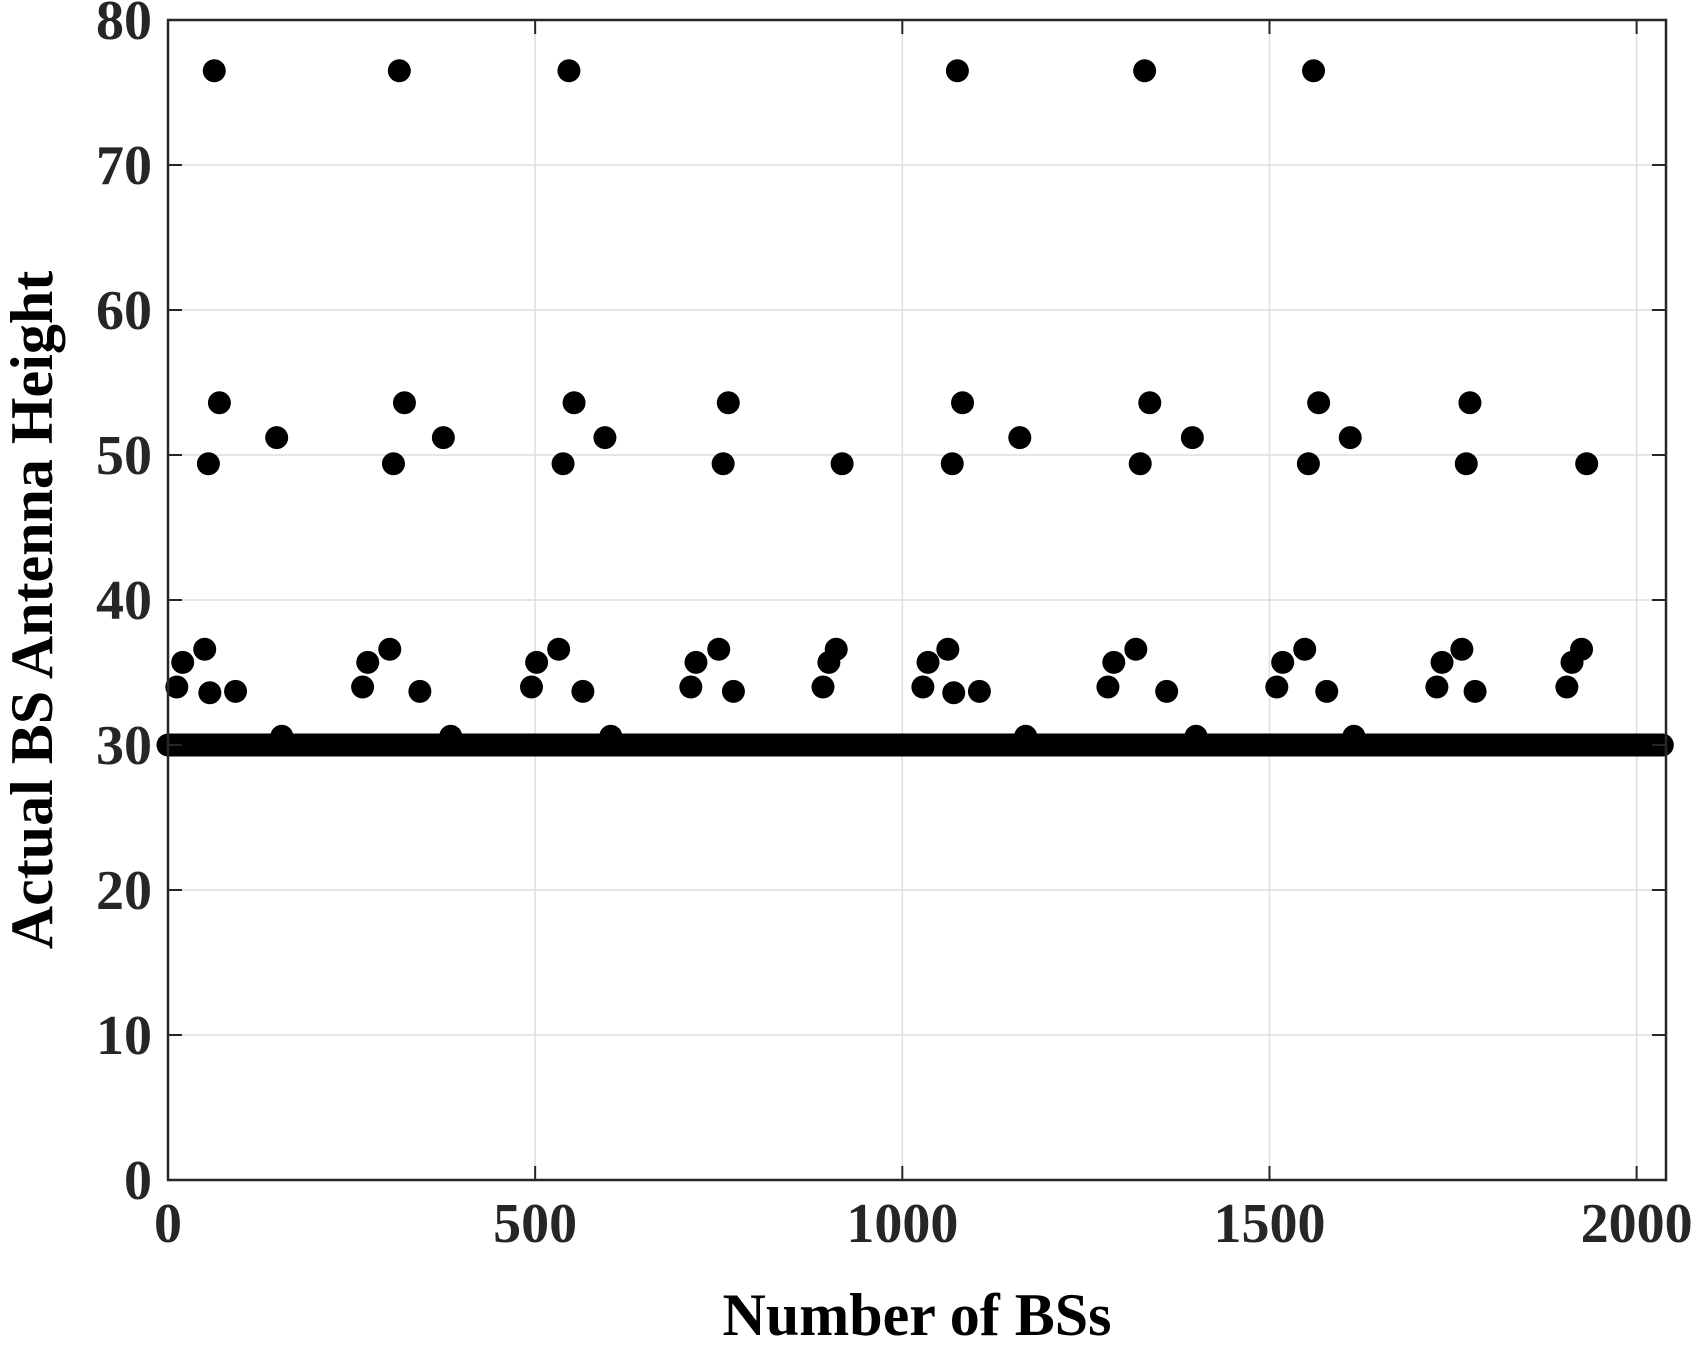 Image resolution: width=1697 pixels, height=1357 pixels. I want to click on y-tick-label: 50, so click(124, 456).